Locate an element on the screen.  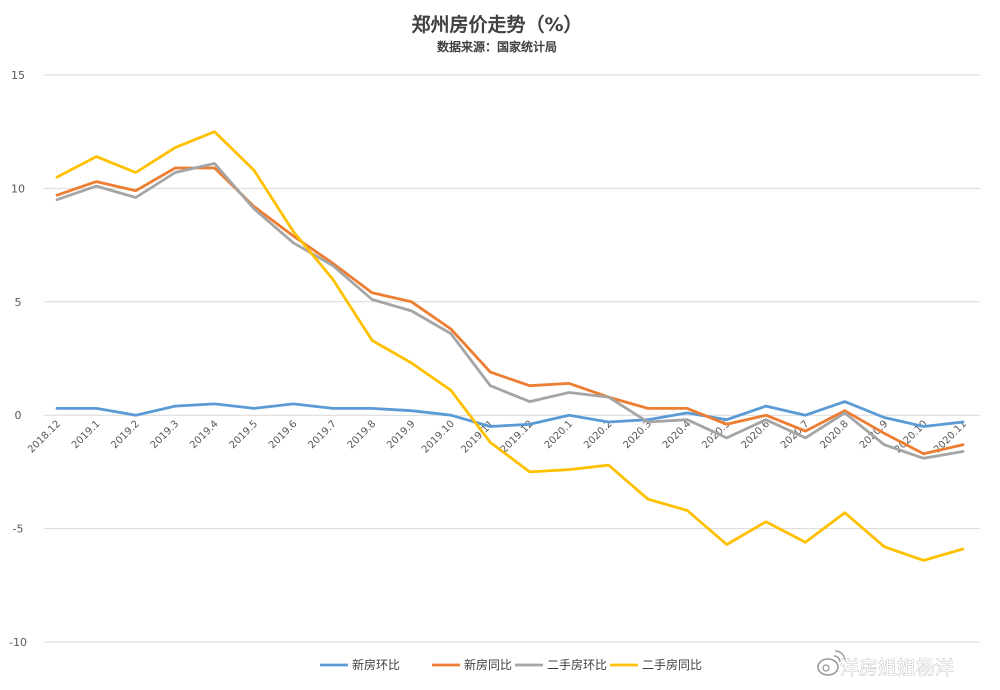
chart-title: 郑州房价走势（%） is located at coordinates (496, 24).